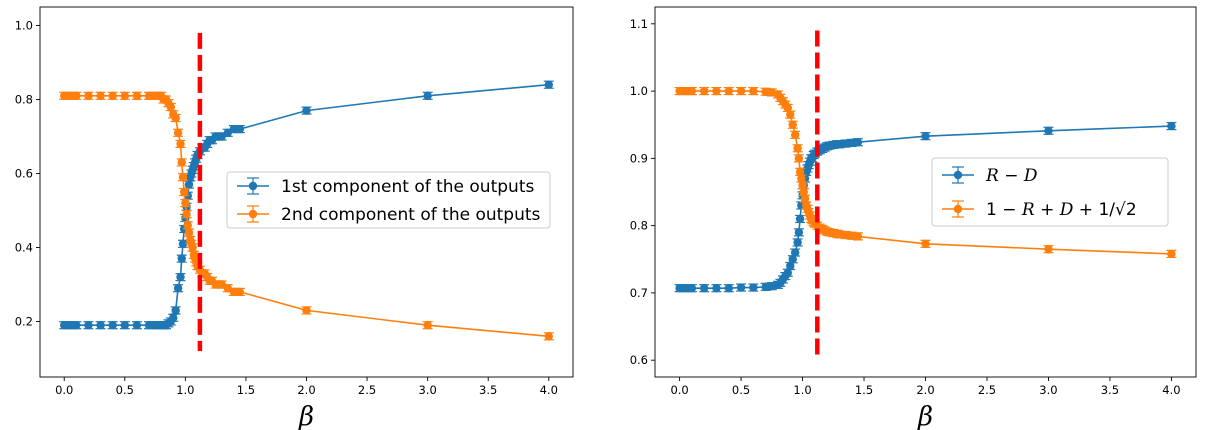 The height and width of the screenshot is (430, 1205). What do you see at coordinates (925, 416) in the screenshot?
I see `x-axis-label: β` at bounding box center [925, 416].